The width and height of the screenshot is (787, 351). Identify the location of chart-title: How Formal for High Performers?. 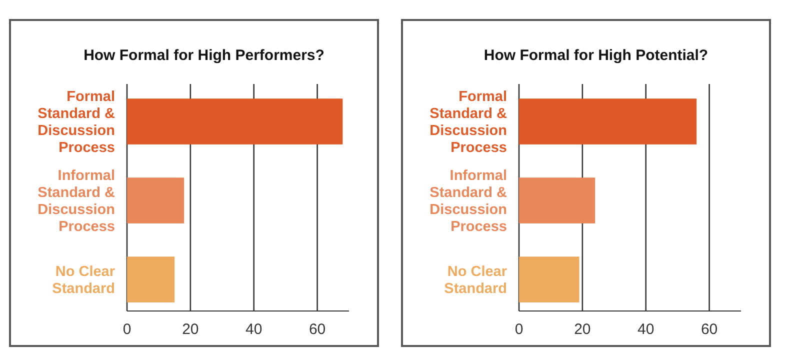
(204, 55).